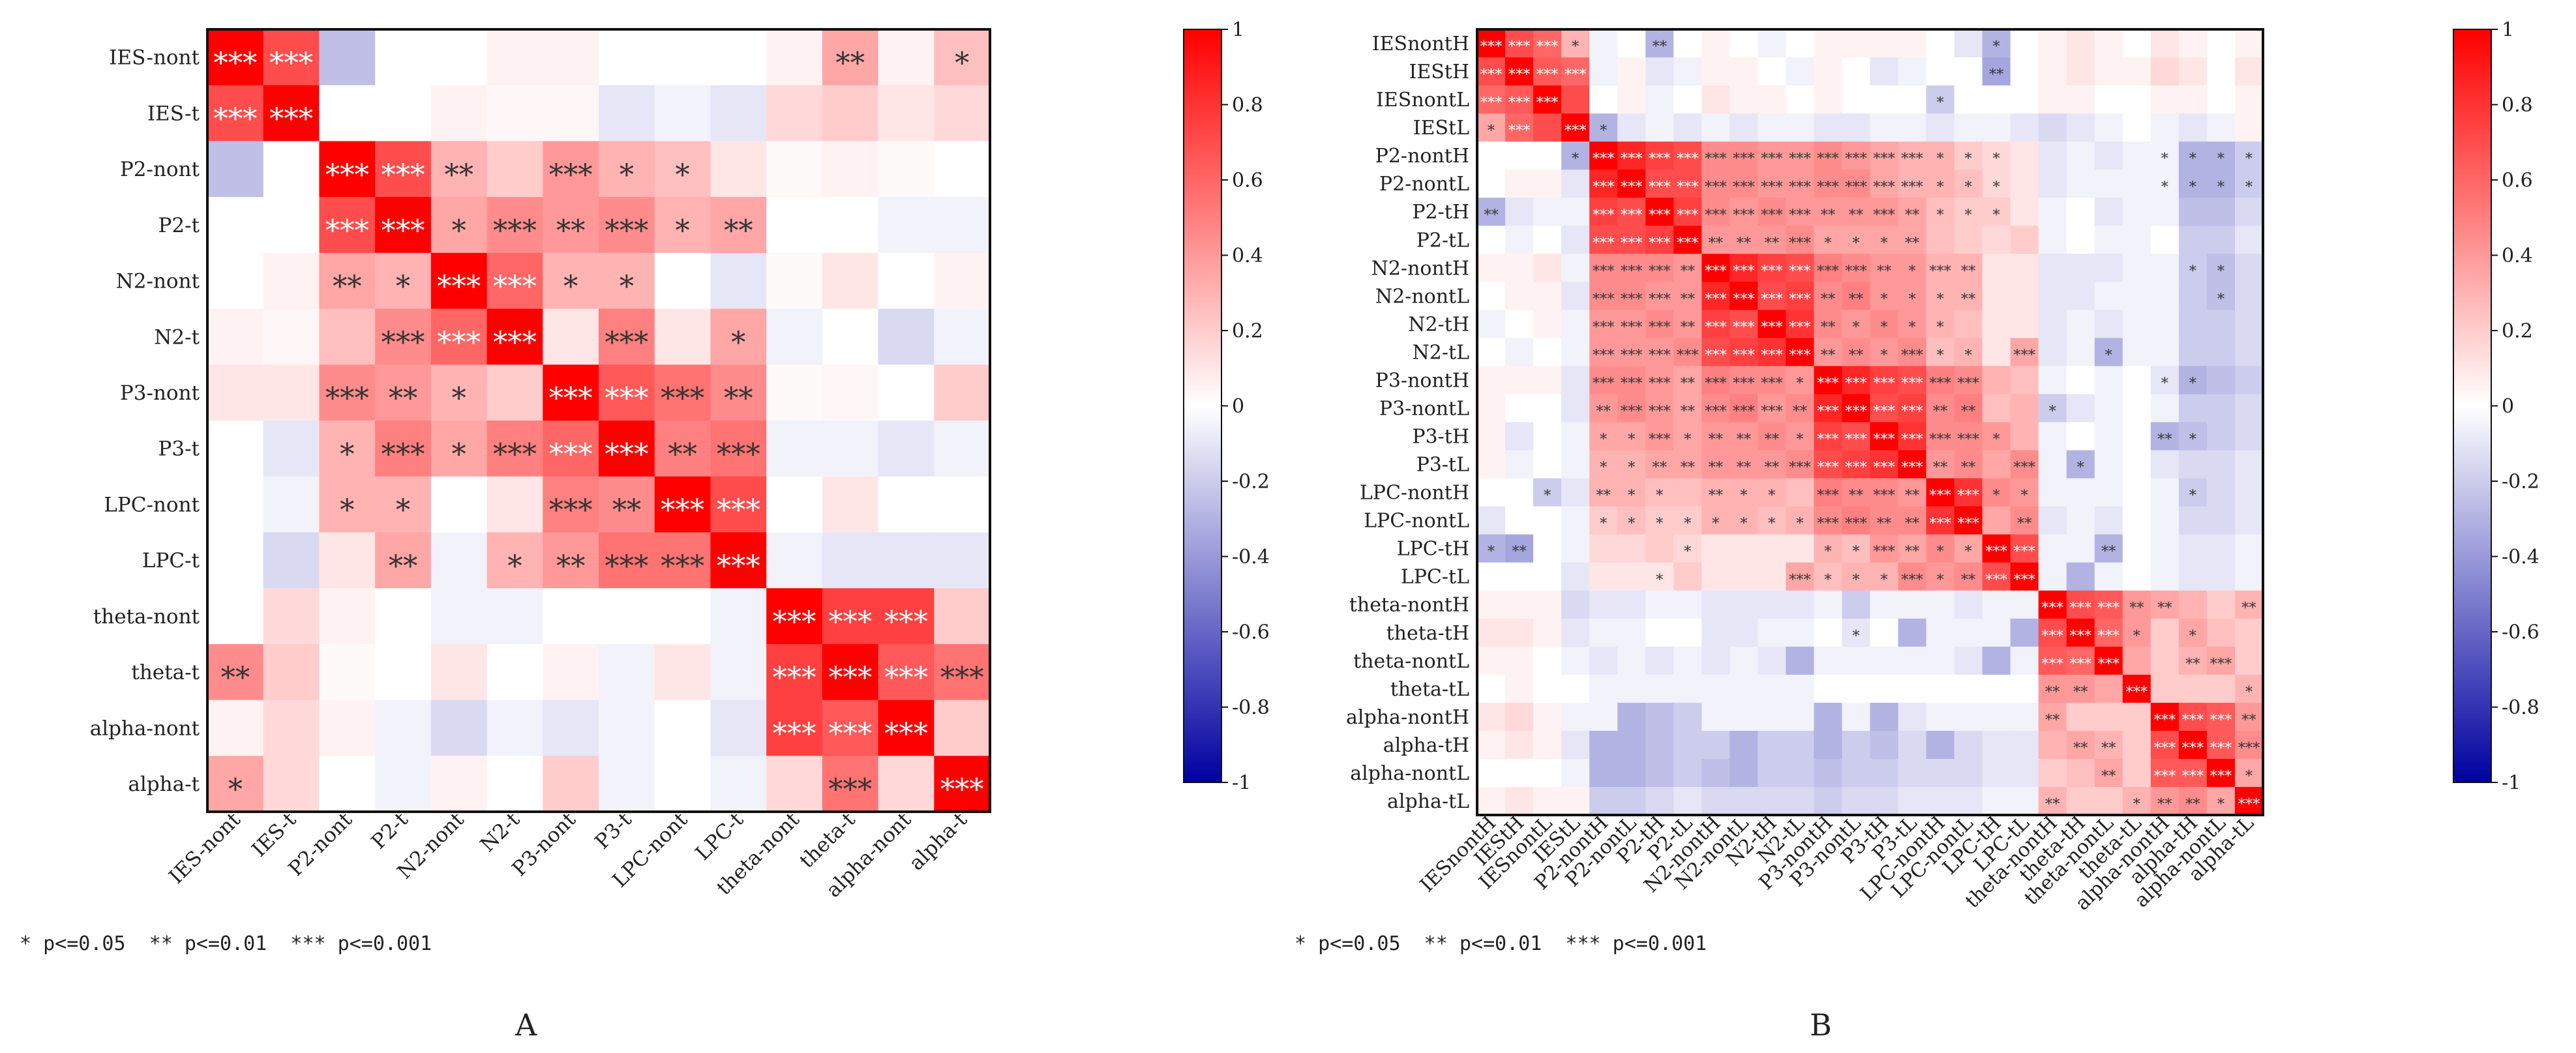  I want to click on y-tick-label: LPC-t, so click(171, 560).